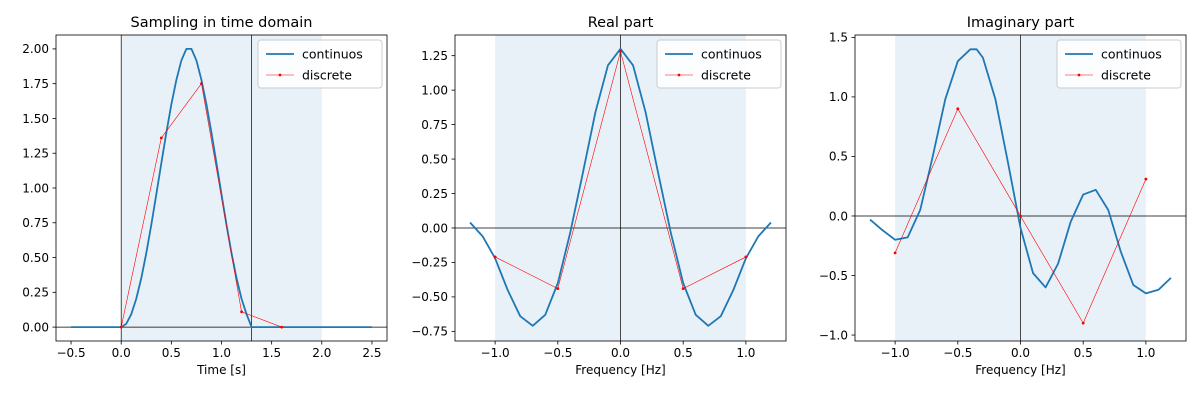 The width and height of the screenshot is (1200, 400). I want to click on y-tick-label: −0.50, so click(429, 297).